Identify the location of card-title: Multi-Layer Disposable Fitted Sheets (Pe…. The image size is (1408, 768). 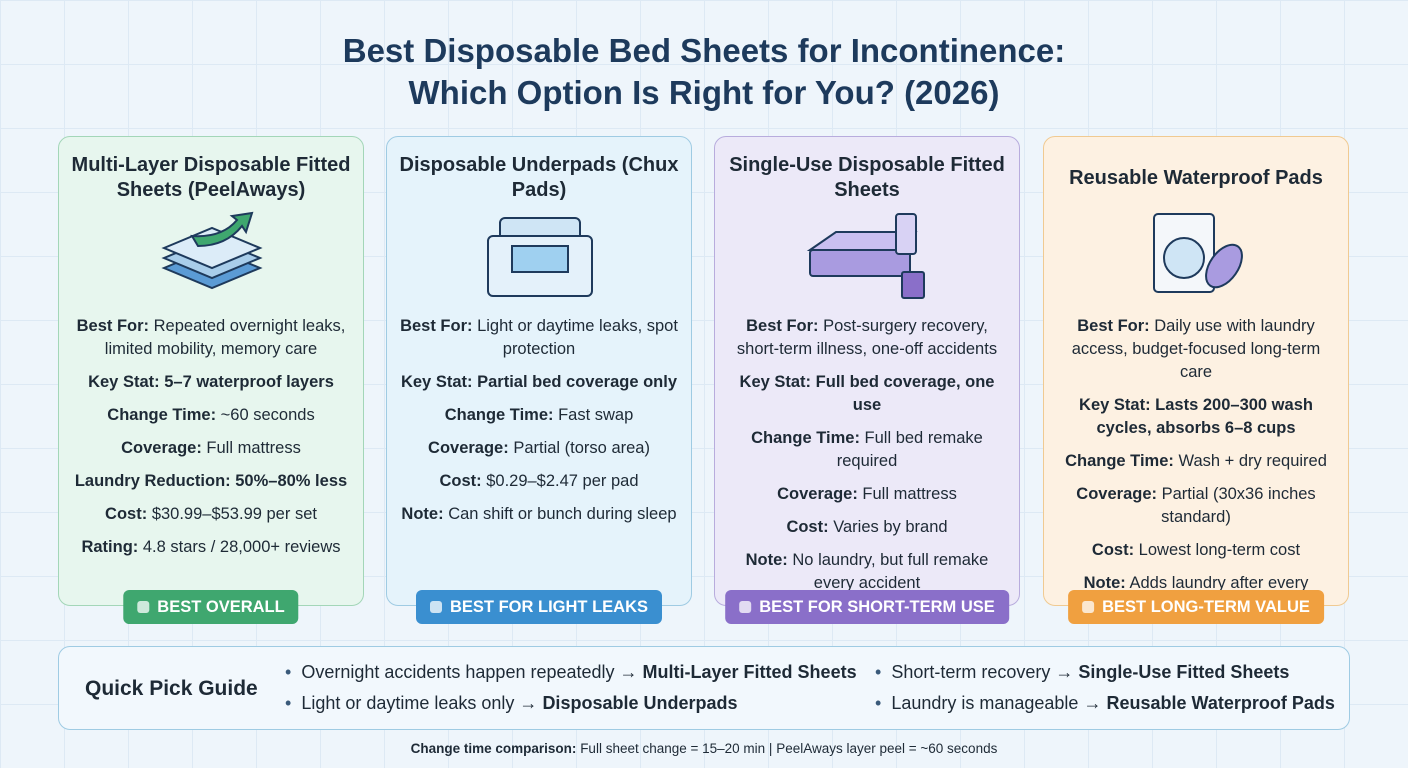
(211, 177).